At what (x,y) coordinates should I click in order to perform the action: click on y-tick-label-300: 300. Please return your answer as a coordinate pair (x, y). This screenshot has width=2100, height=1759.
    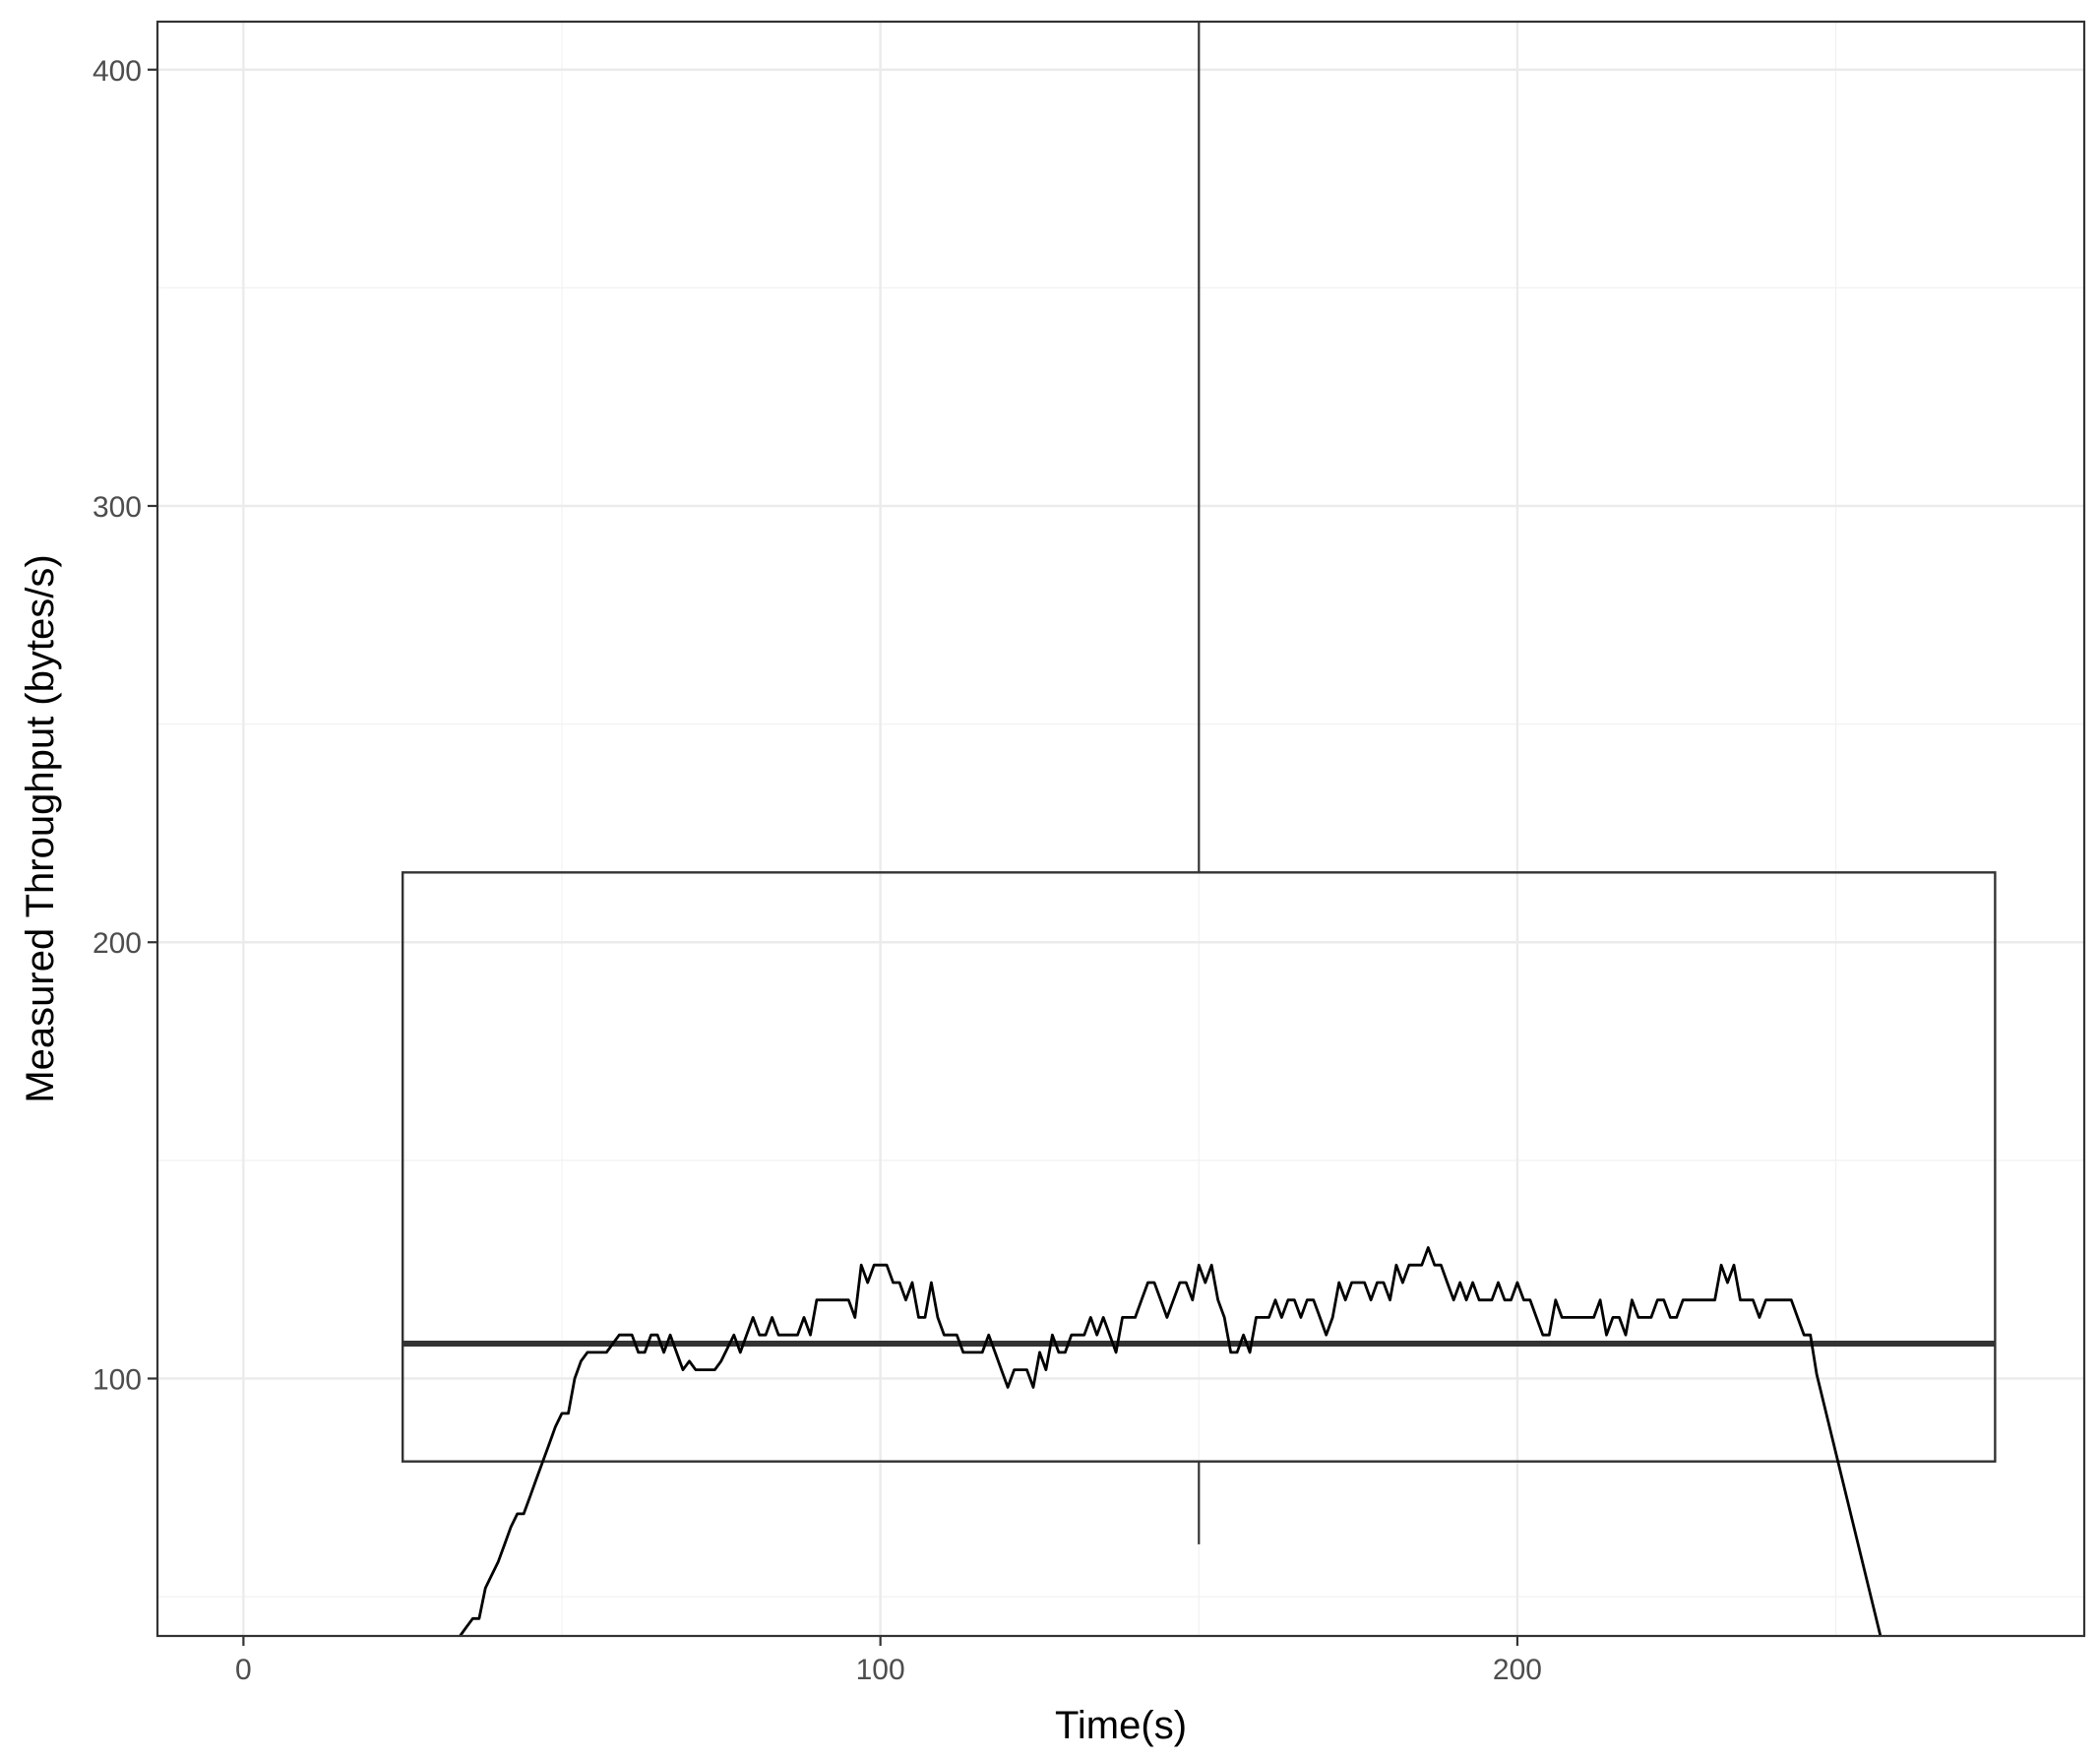
    Looking at the image, I should click on (117, 507).